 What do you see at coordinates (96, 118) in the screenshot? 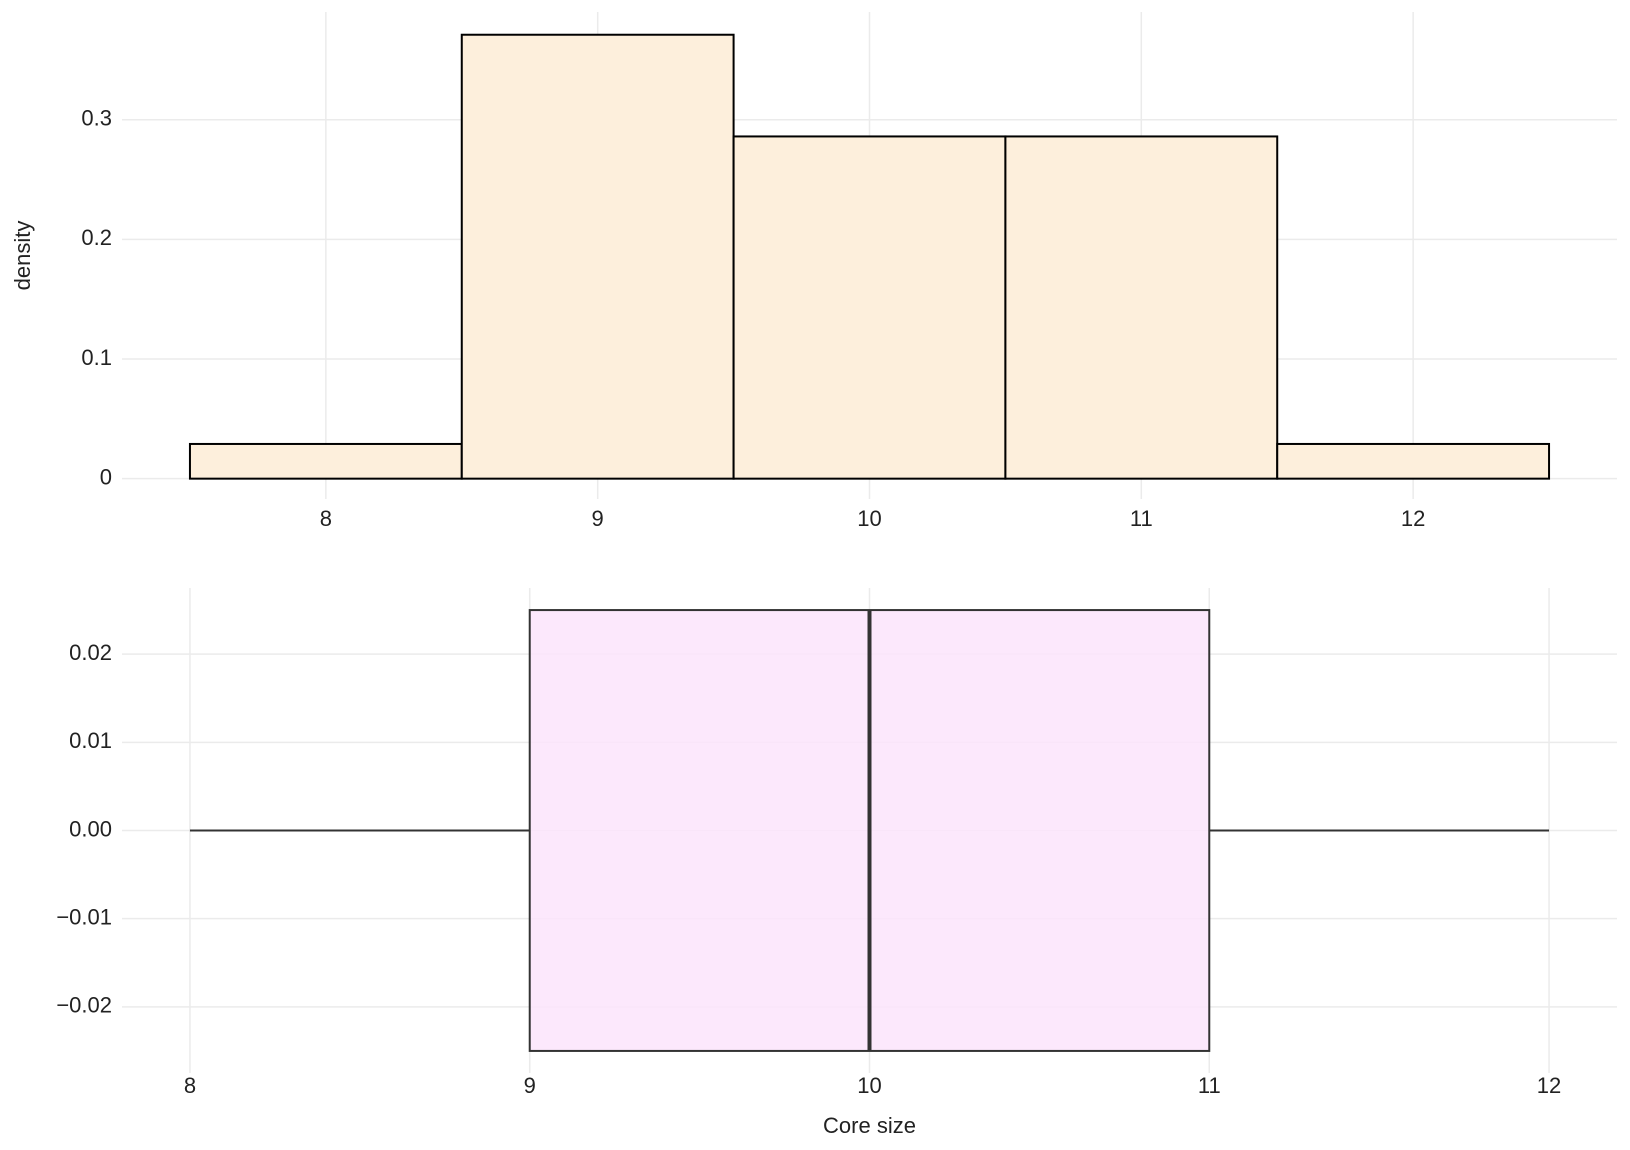
I see `y-tick-label: 0.3` at bounding box center [96, 118].